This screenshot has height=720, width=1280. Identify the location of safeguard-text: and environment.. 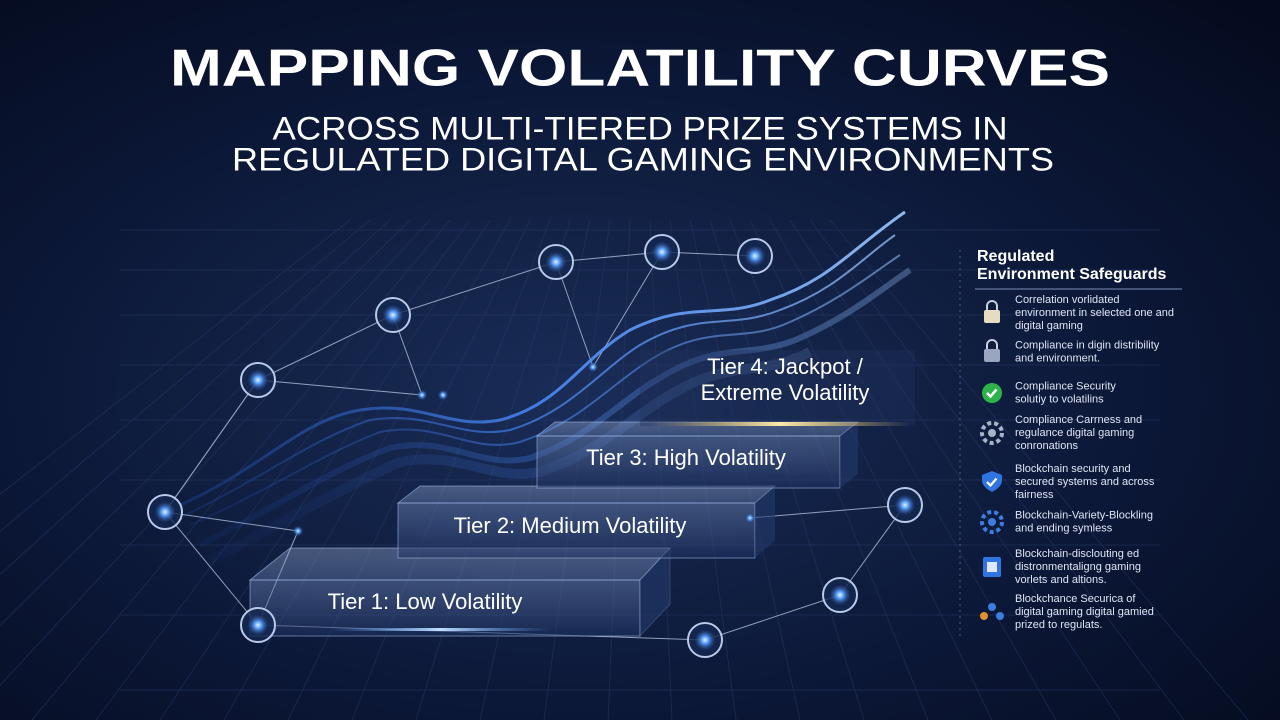
(1057, 358).